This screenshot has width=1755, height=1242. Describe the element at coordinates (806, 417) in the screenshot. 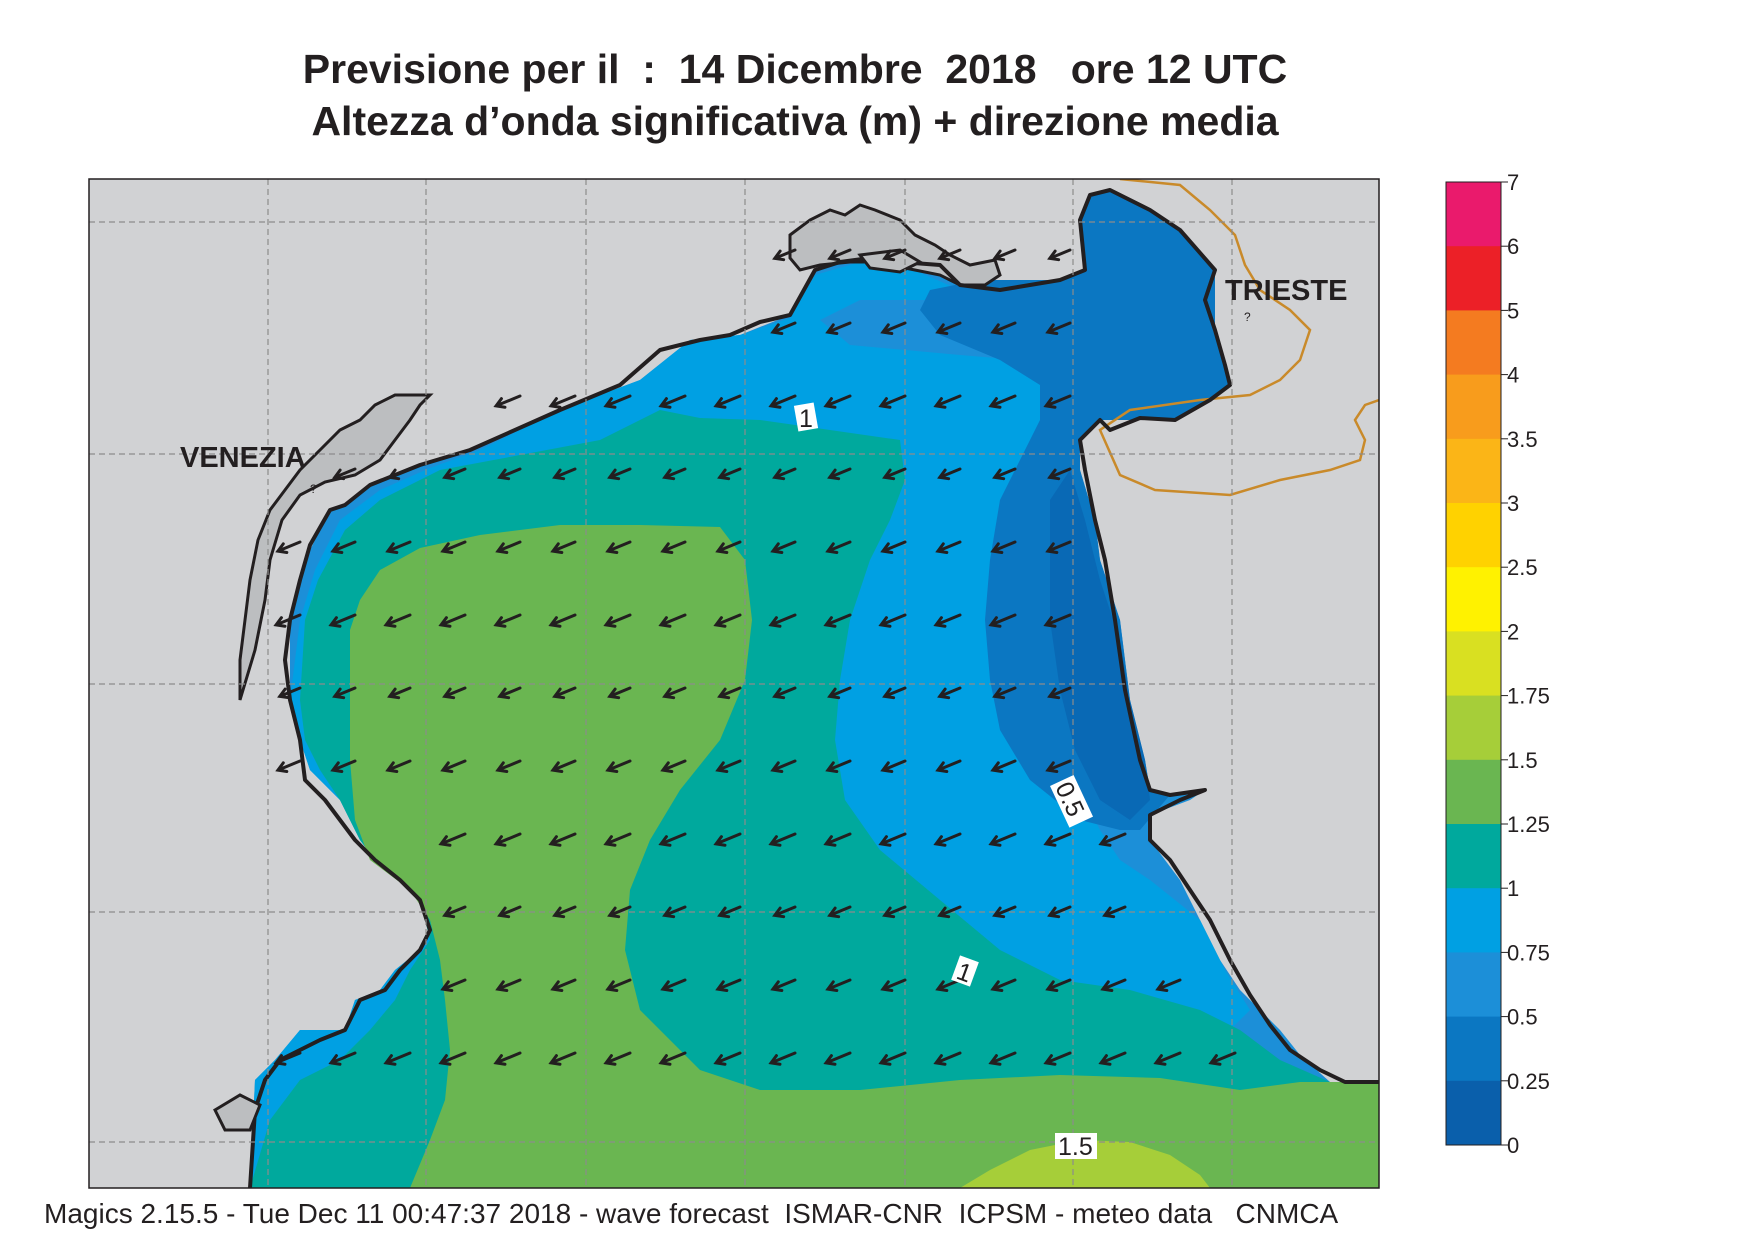

I see `contour-label-1-north: 1` at that location.